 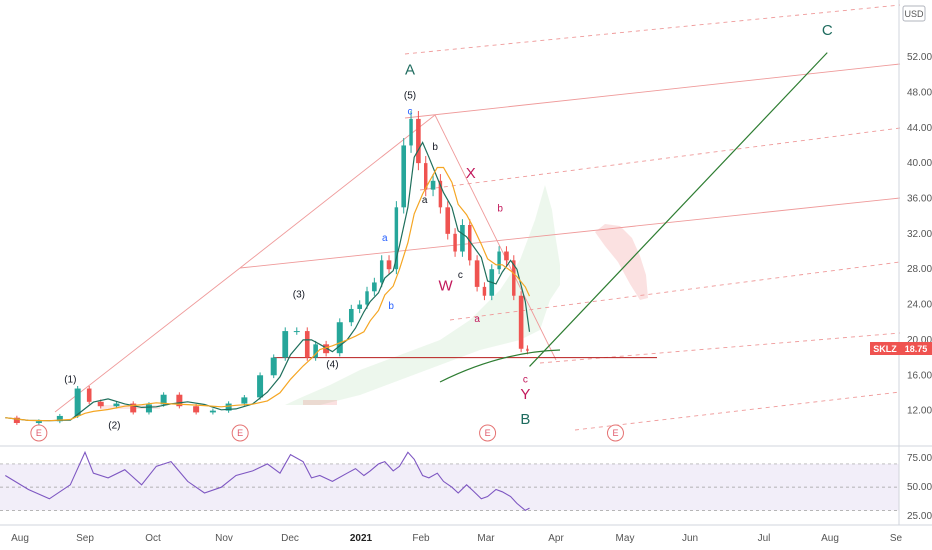 What do you see at coordinates (919, 487) in the screenshot?
I see `rsi-tick-label: 50.00` at bounding box center [919, 487].